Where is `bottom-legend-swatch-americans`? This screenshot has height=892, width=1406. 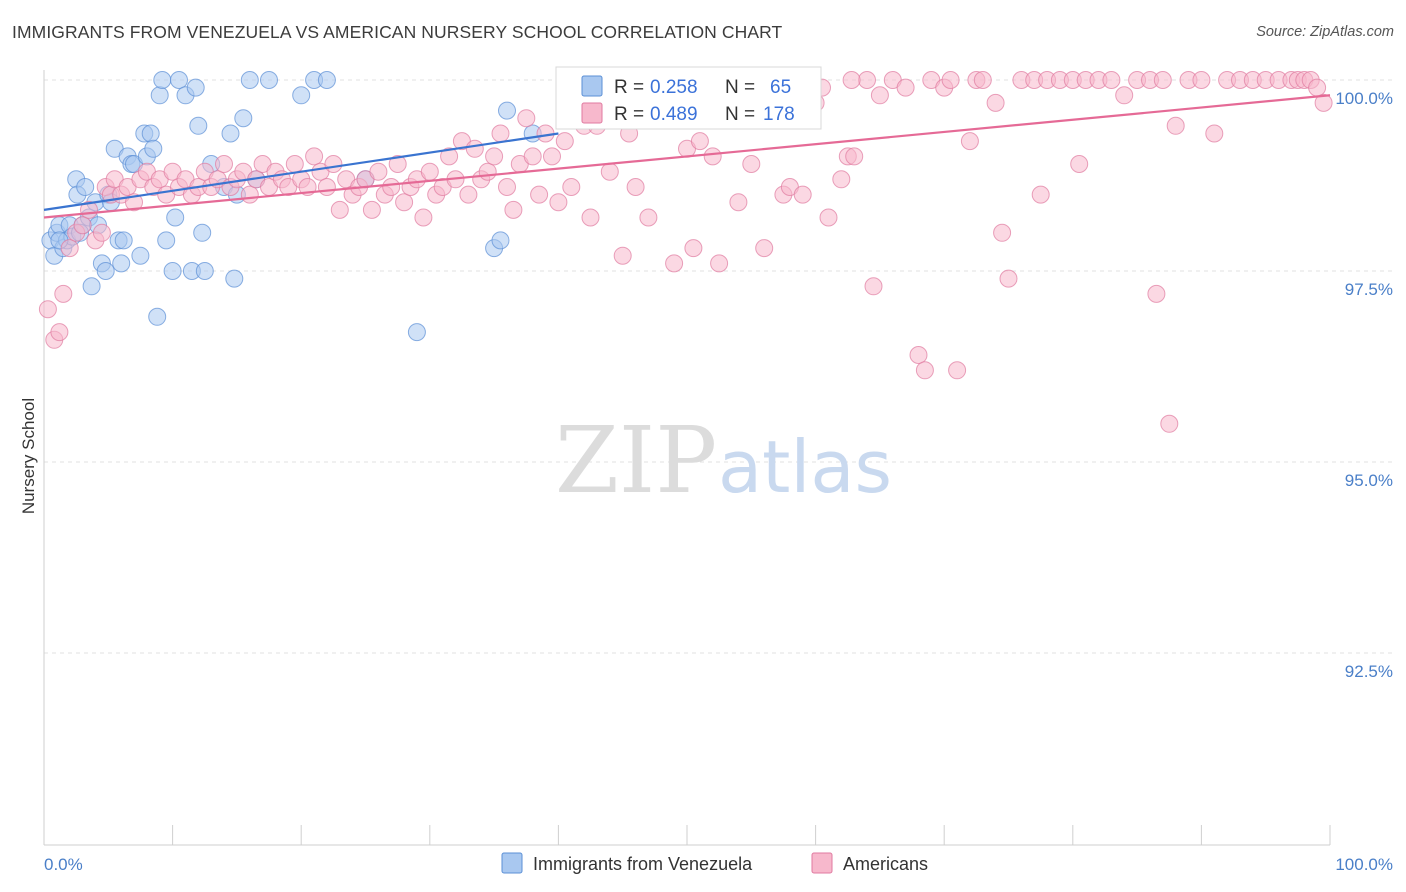 bottom-legend-swatch-americans is located at coordinates (822, 863).